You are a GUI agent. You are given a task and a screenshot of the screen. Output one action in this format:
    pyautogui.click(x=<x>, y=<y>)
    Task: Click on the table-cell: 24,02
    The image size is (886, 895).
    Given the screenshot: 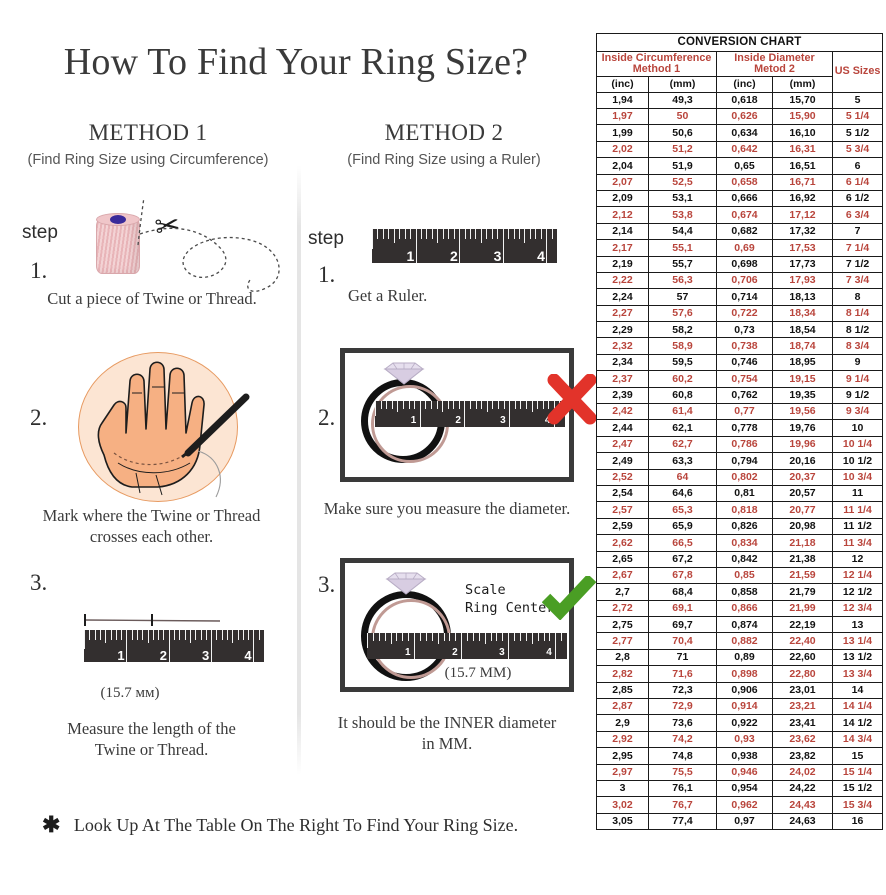 What is the action you would take?
    pyautogui.click(x=802, y=772)
    